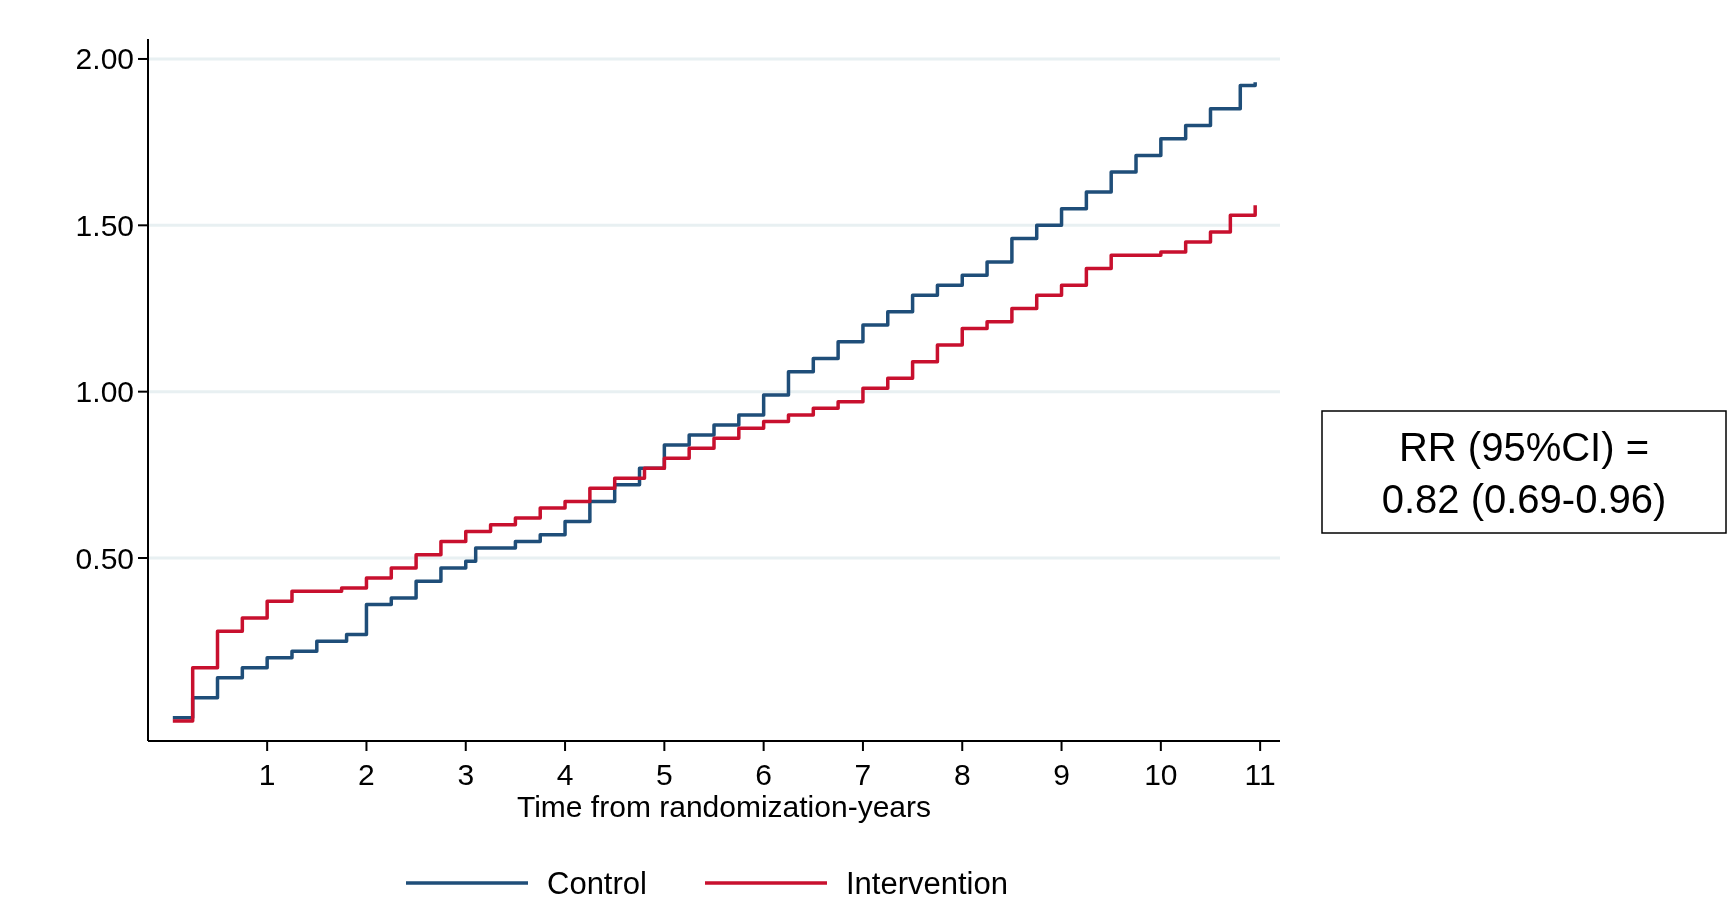 The height and width of the screenshot is (924, 1730). What do you see at coordinates (104, 392) in the screenshot?
I see `y-tick-label: 1.00` at bounding box center [104, 392].